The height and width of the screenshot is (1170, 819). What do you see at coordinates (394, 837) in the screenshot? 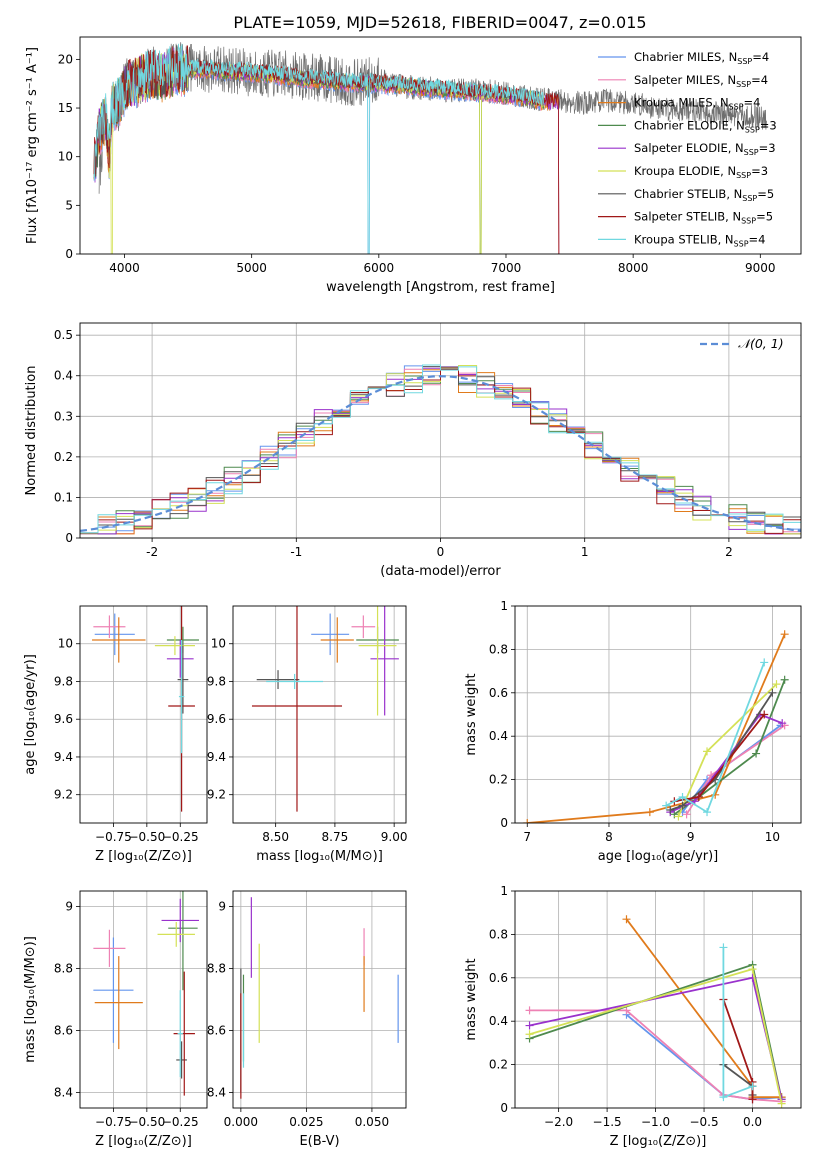
I see `x-tick-label: 9.00` at bounding box center [394, 837].